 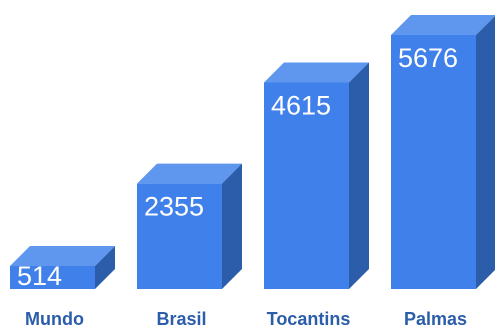 I want to click on bar-front-palmas, so click(x=433, y=162).